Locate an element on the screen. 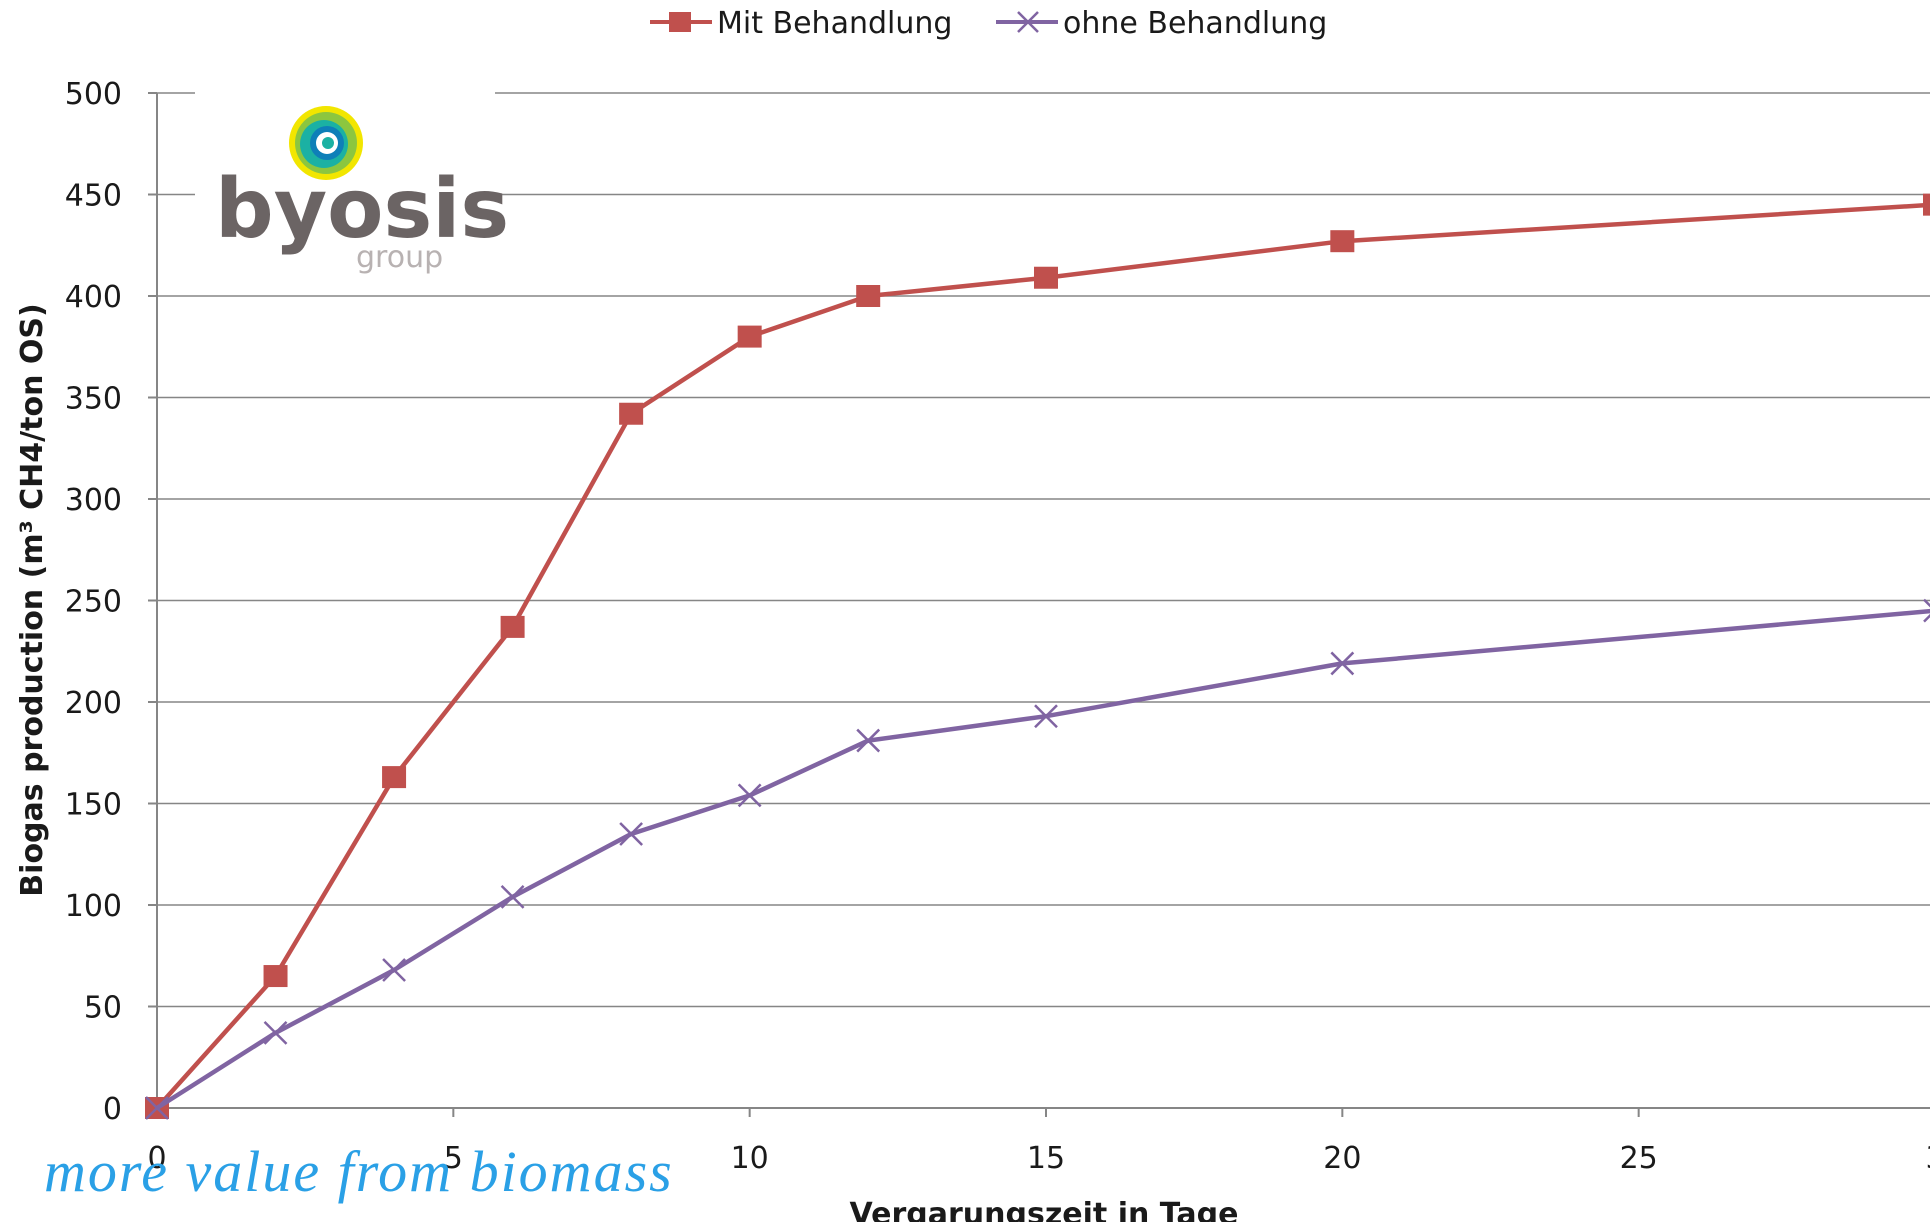 This screenshot has width=1930, height=1222. x-tick-label: 3 is located at coordinates (1927, 1158).